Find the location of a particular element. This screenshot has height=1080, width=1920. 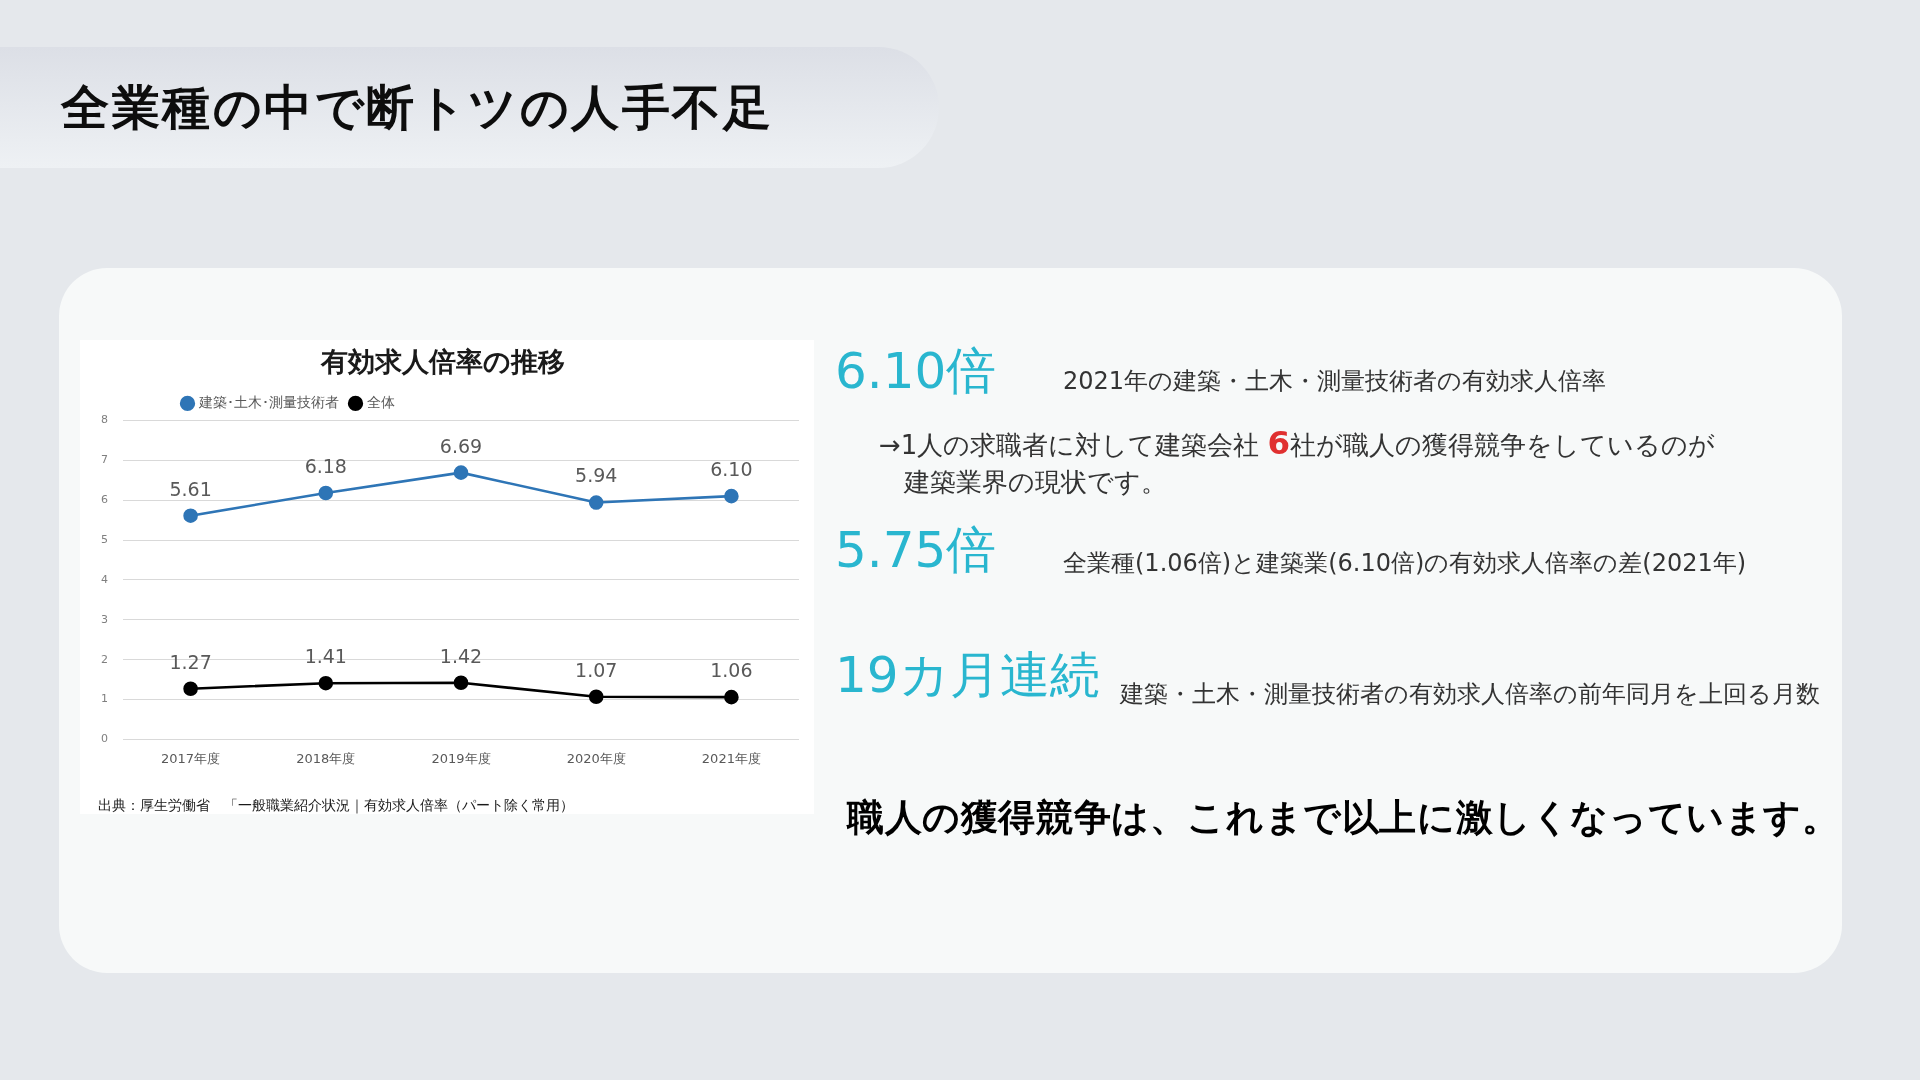

data-label: 6.18 is located at coordinates (325, 465).